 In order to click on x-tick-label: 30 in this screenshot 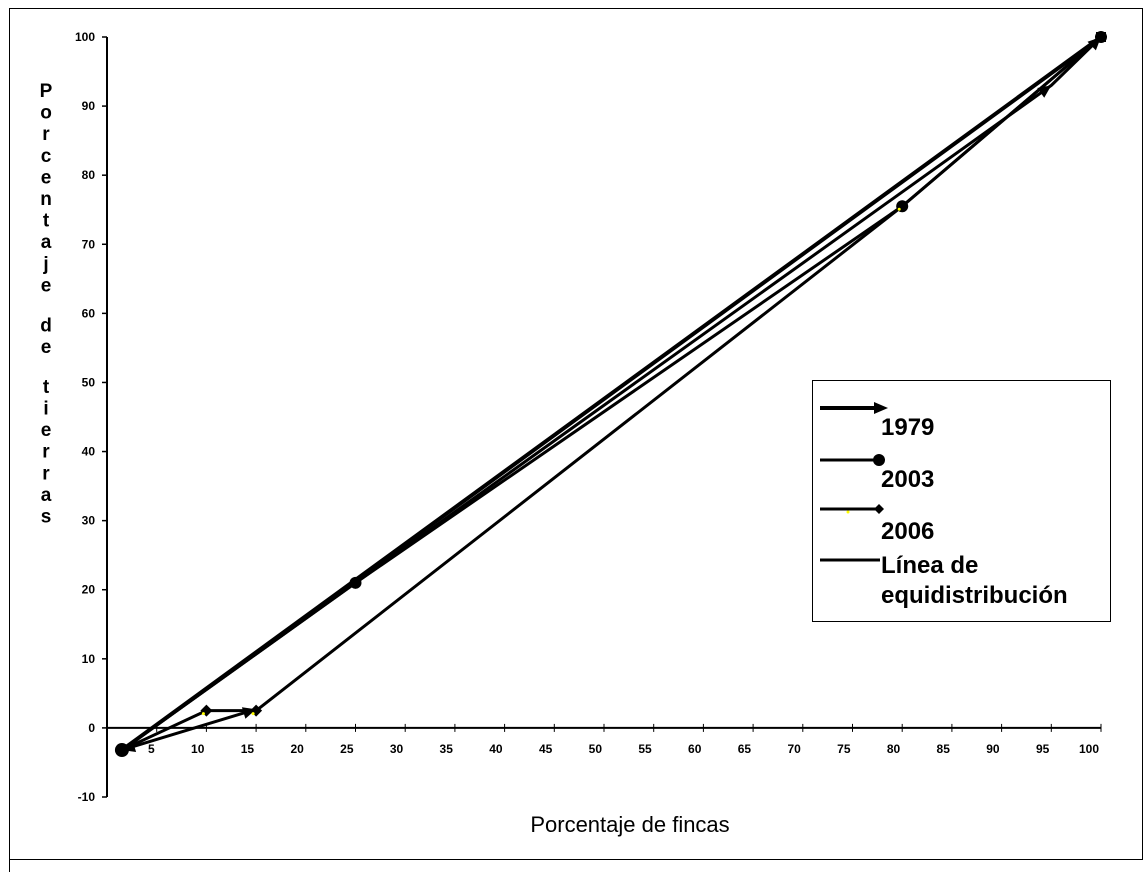, I will do `click(397, 749)`.